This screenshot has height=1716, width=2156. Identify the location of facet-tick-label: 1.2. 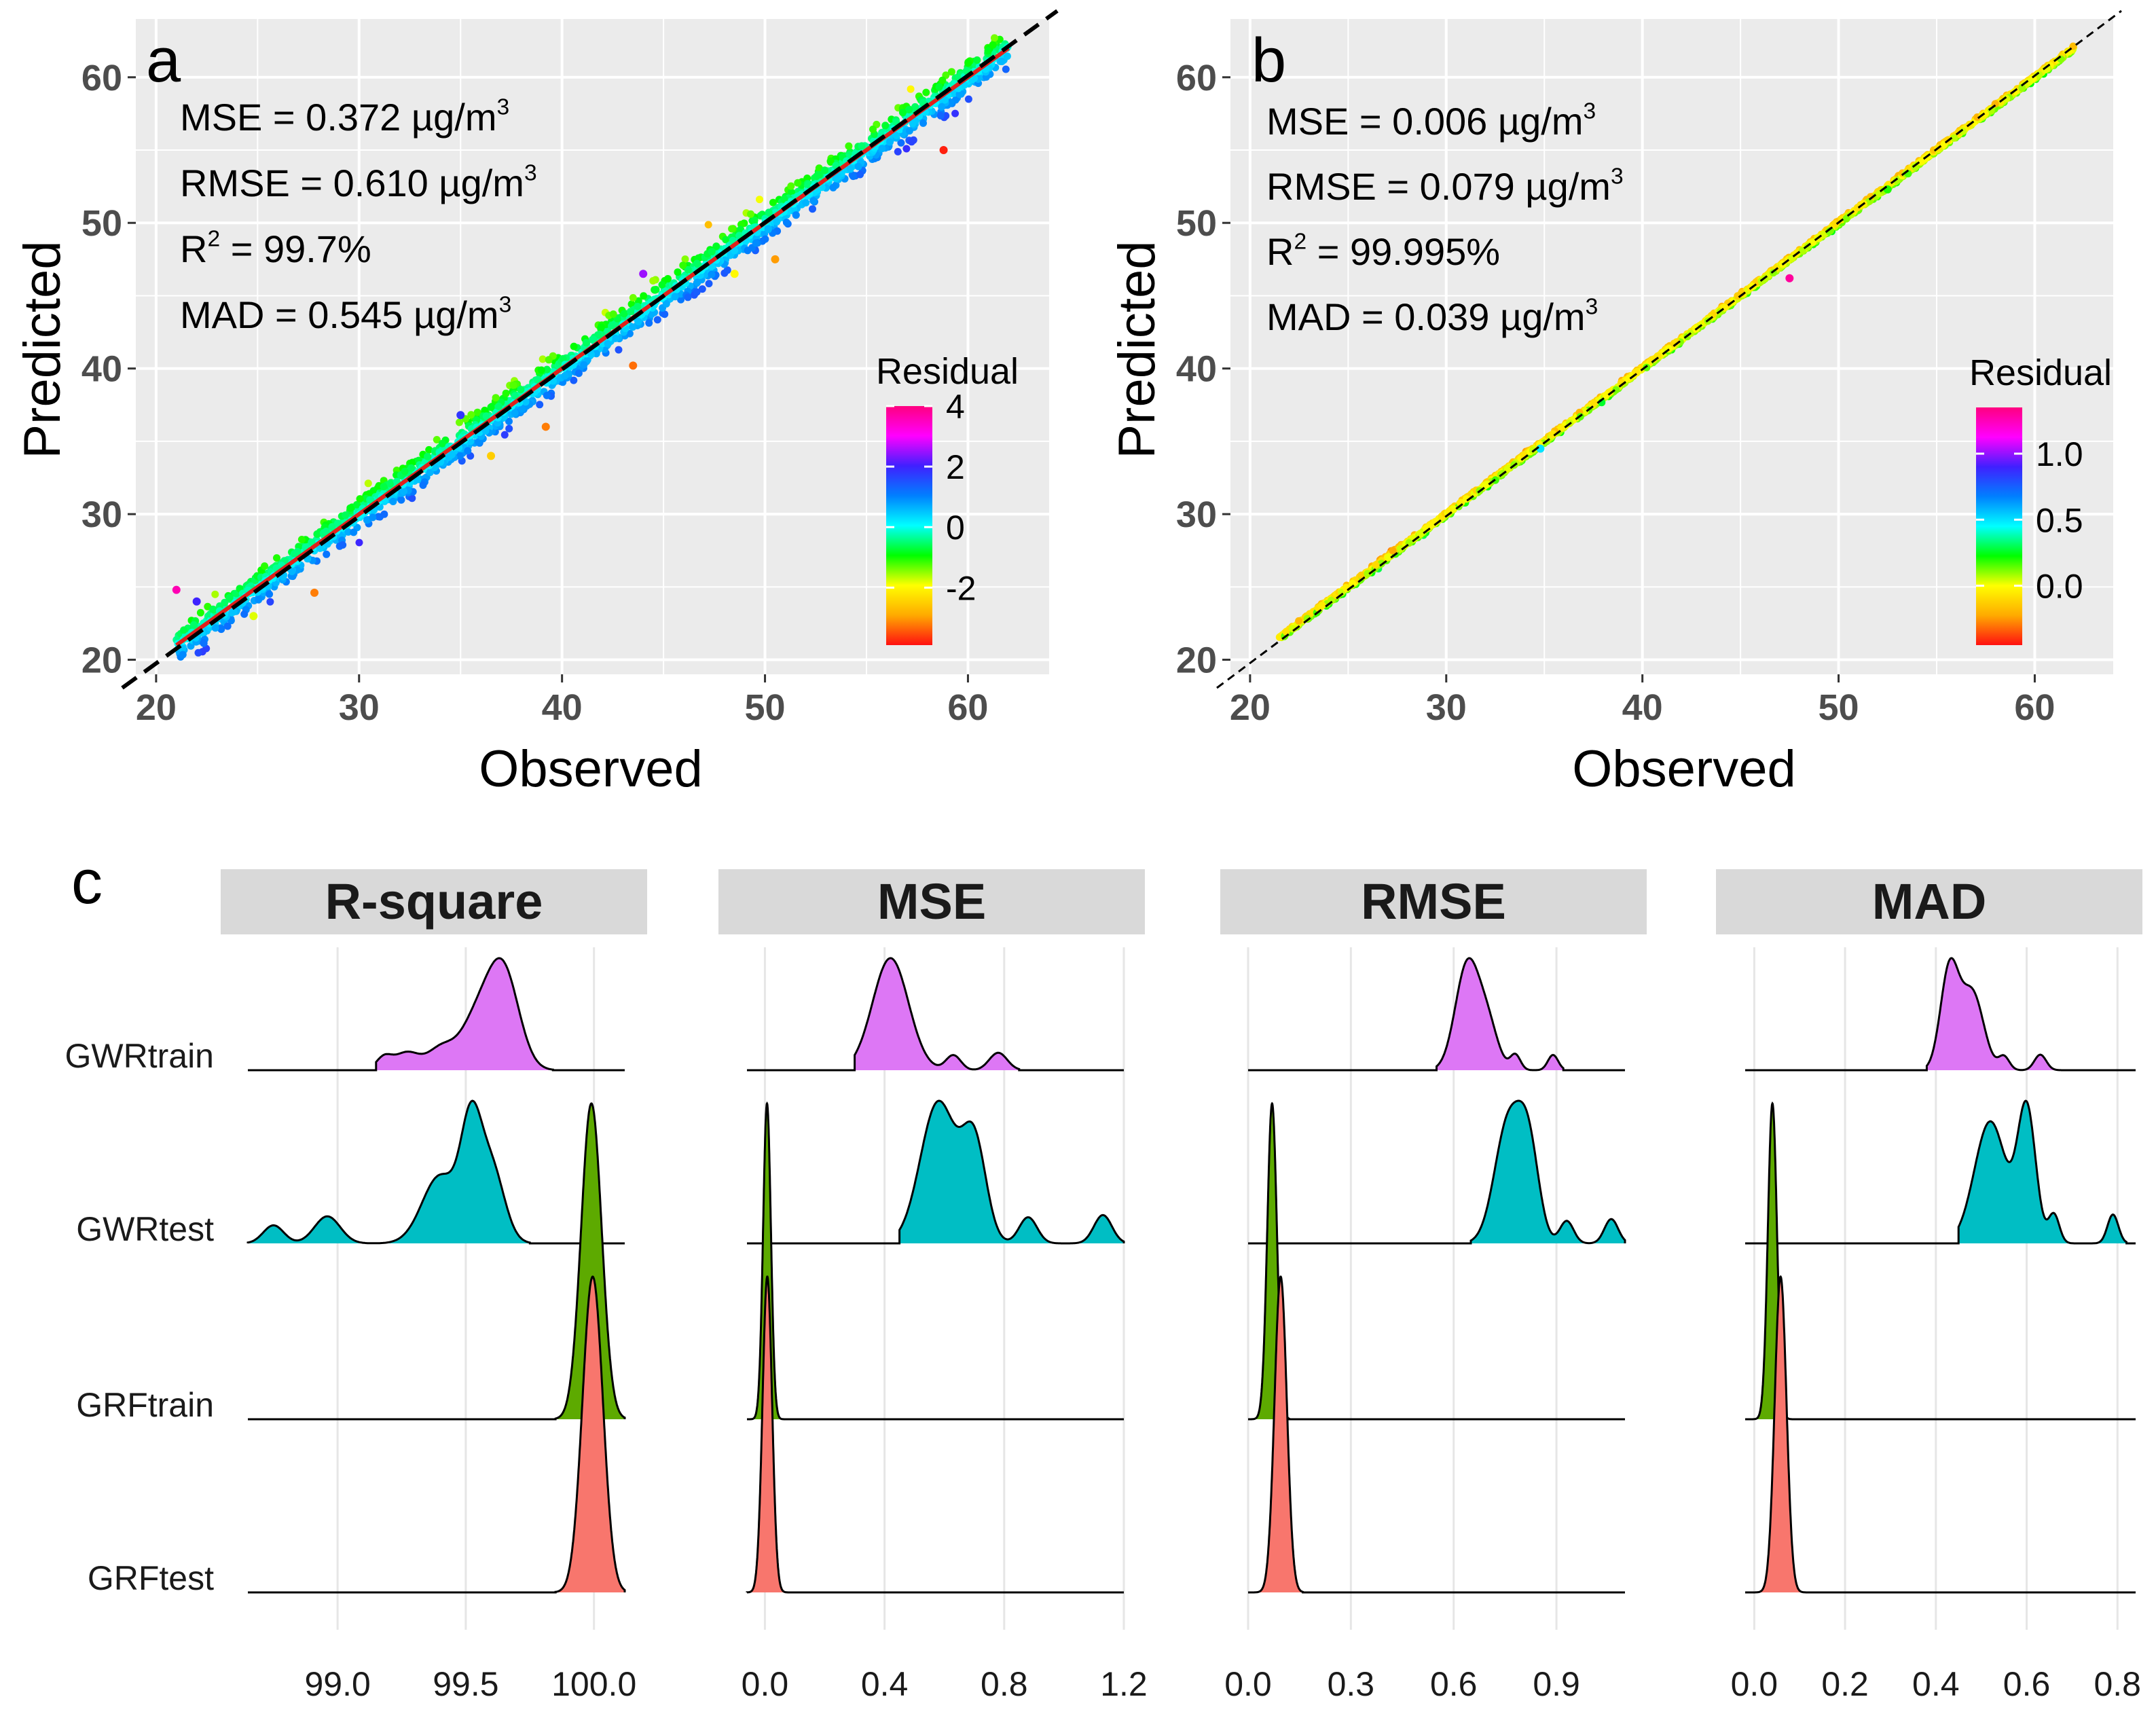
(1124, 1684).